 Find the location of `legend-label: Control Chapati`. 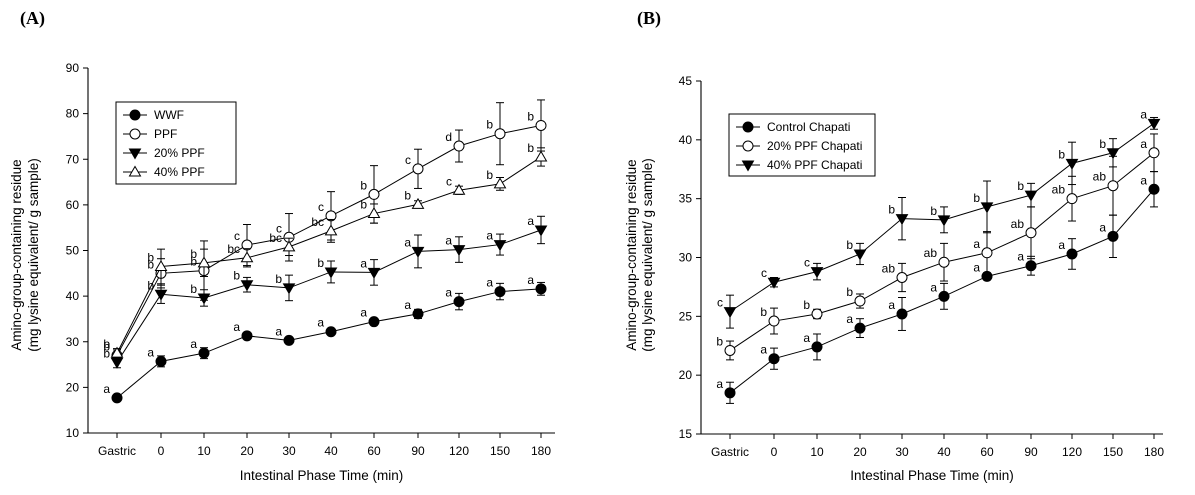

legend-label: Control Chapati is located at coordinates (808, 127).